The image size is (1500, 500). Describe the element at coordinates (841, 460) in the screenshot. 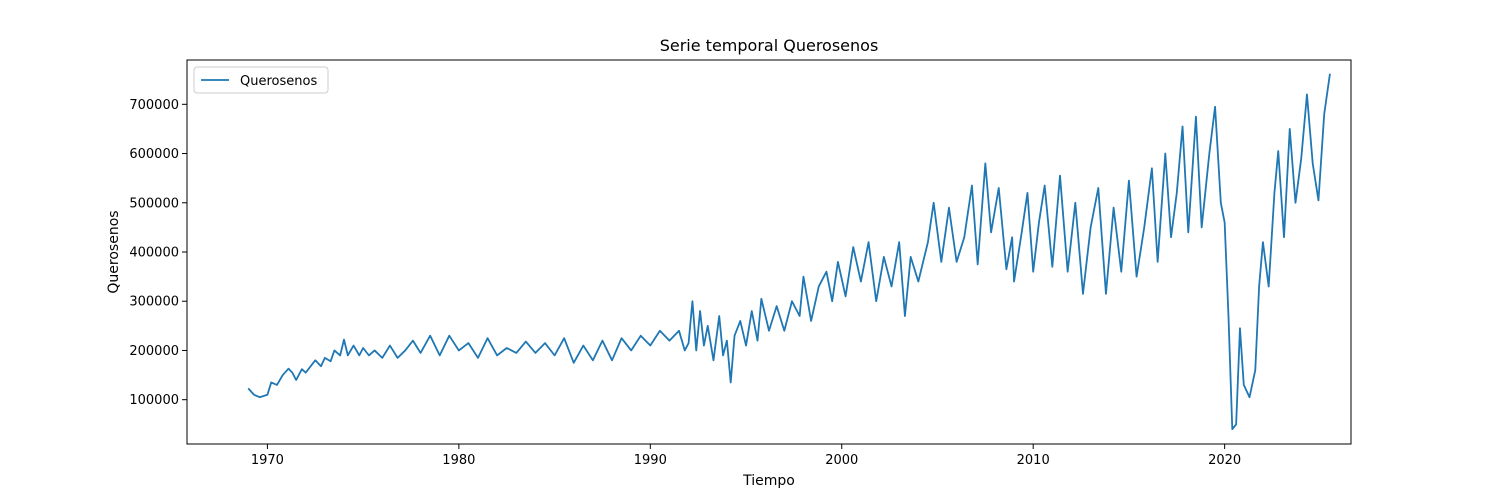

I see `x-tick-label: 2000` at that location.